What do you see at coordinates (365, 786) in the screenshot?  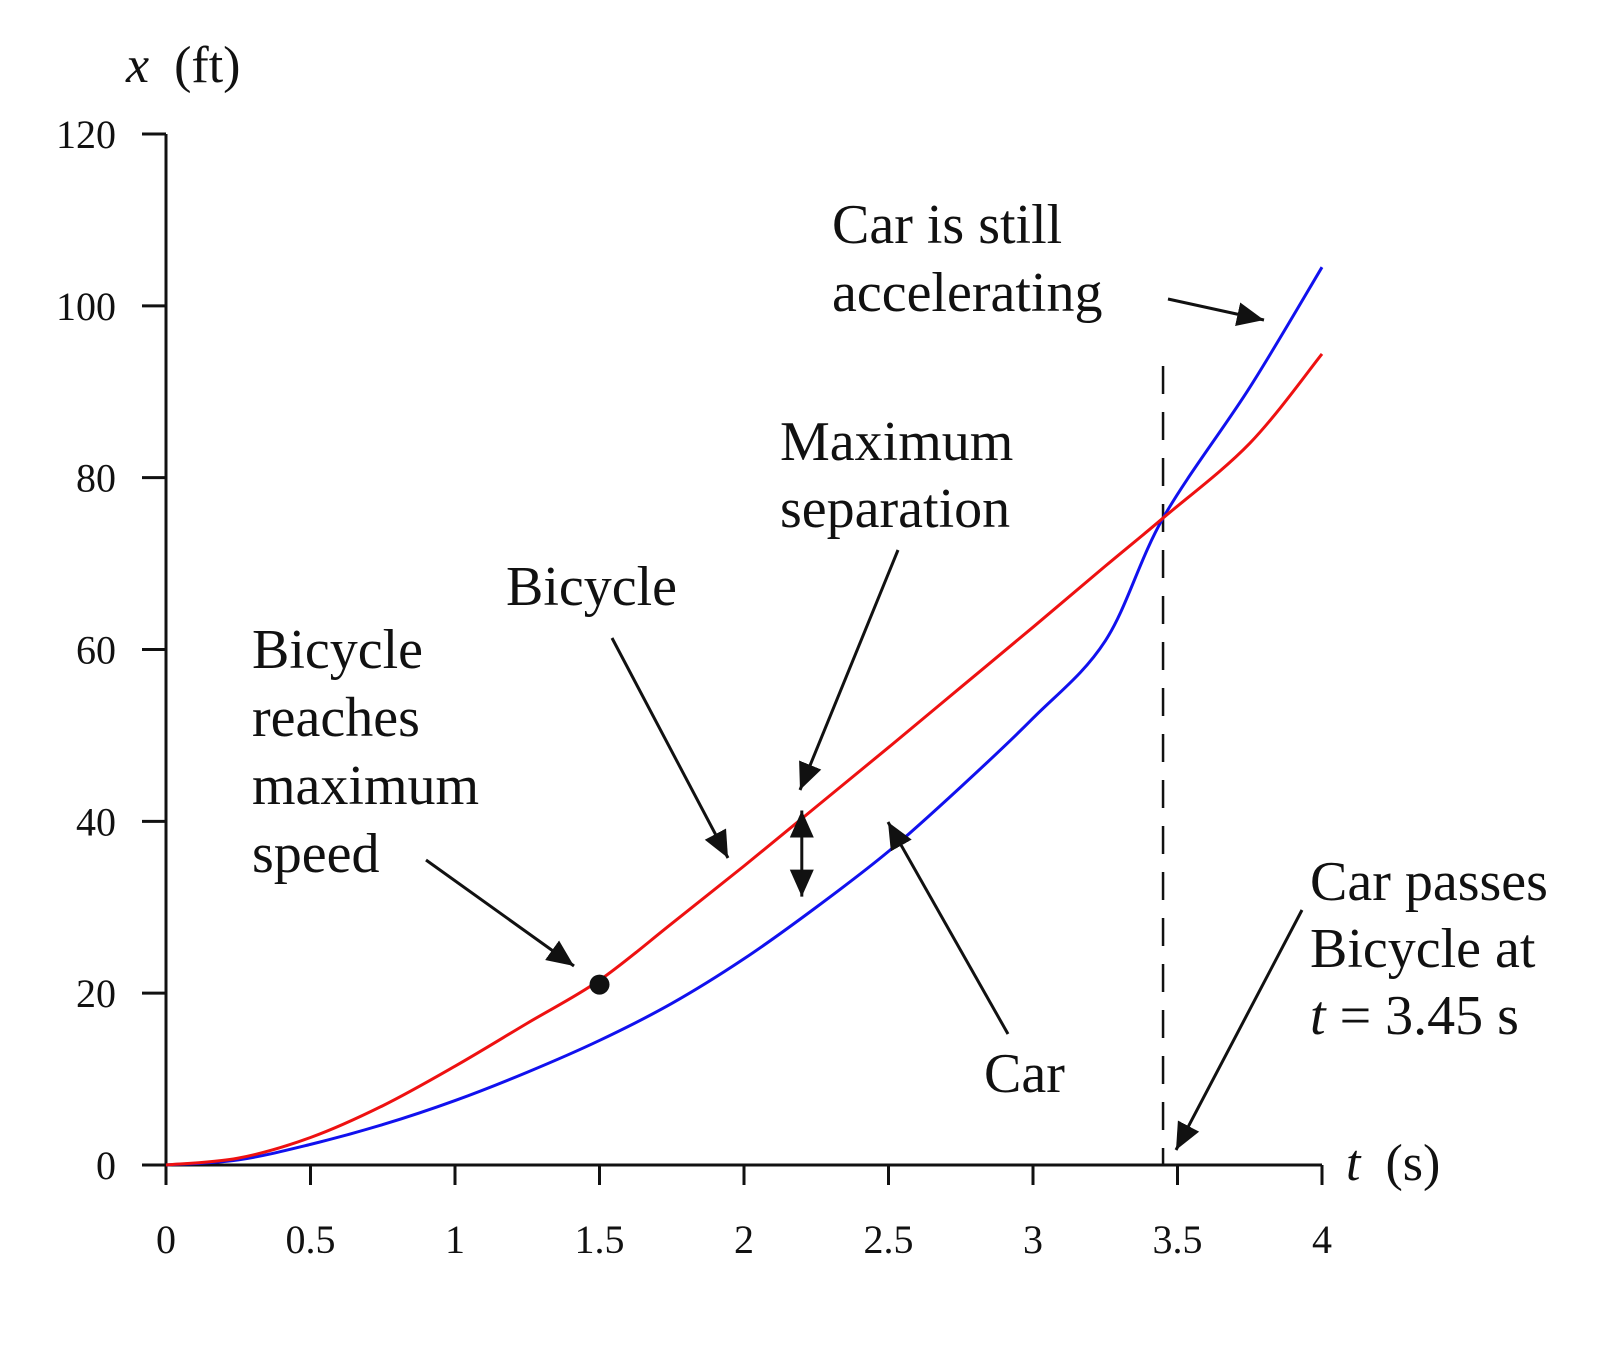 I see `max-speed-line-3: maximum` at bounding box center [365, 786].